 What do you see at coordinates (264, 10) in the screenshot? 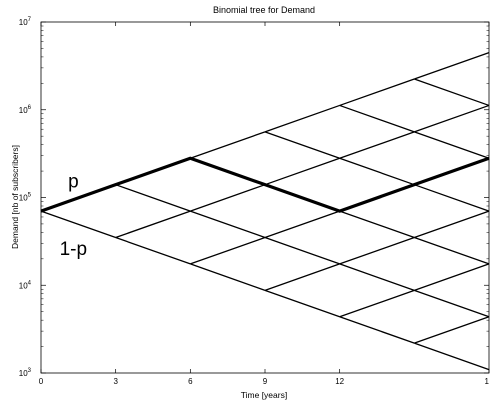
I see `chart-title: Binomial tree for Demand` at bounding box center [264, 10].